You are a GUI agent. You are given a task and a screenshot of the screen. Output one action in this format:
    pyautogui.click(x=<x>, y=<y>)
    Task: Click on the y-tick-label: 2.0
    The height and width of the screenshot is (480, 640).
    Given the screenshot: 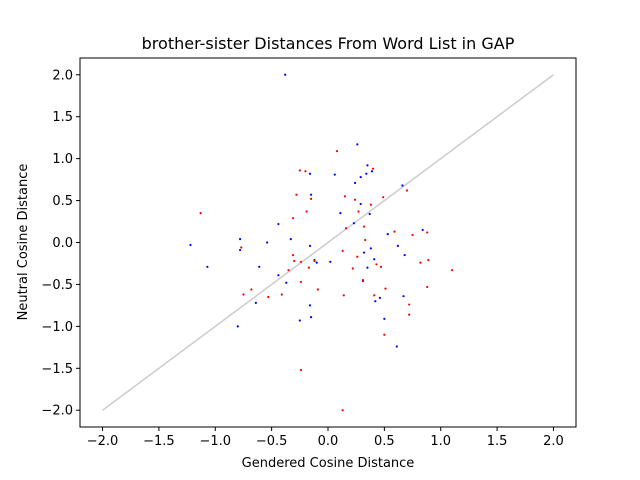 What is the action you would take?
    pyautogui.click(x=62, y=75)
    